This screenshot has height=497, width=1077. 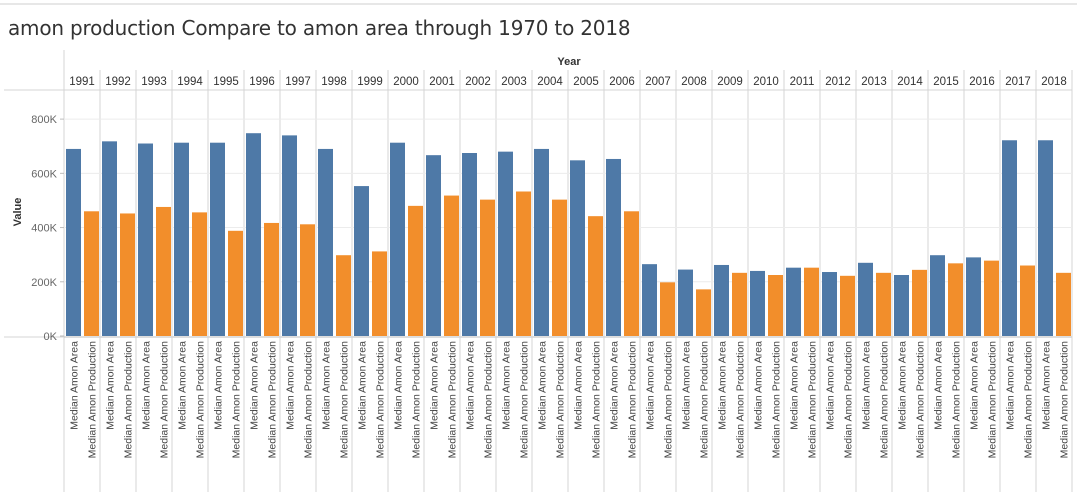 What do you see at coordinates (469, 244) in the screenshot?
I see `bar-area-2002` at bounding box center [469, 244].